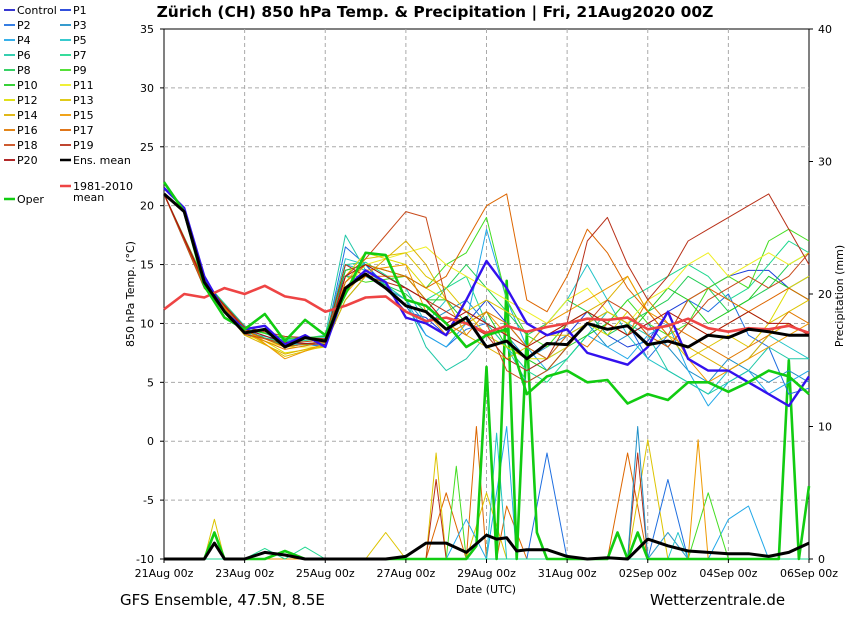 The image size is (850, 620). Describe the element at coordinates (406, 573) in the screenshot. I see `x-tick-label: 27Aug 00z` at that location.